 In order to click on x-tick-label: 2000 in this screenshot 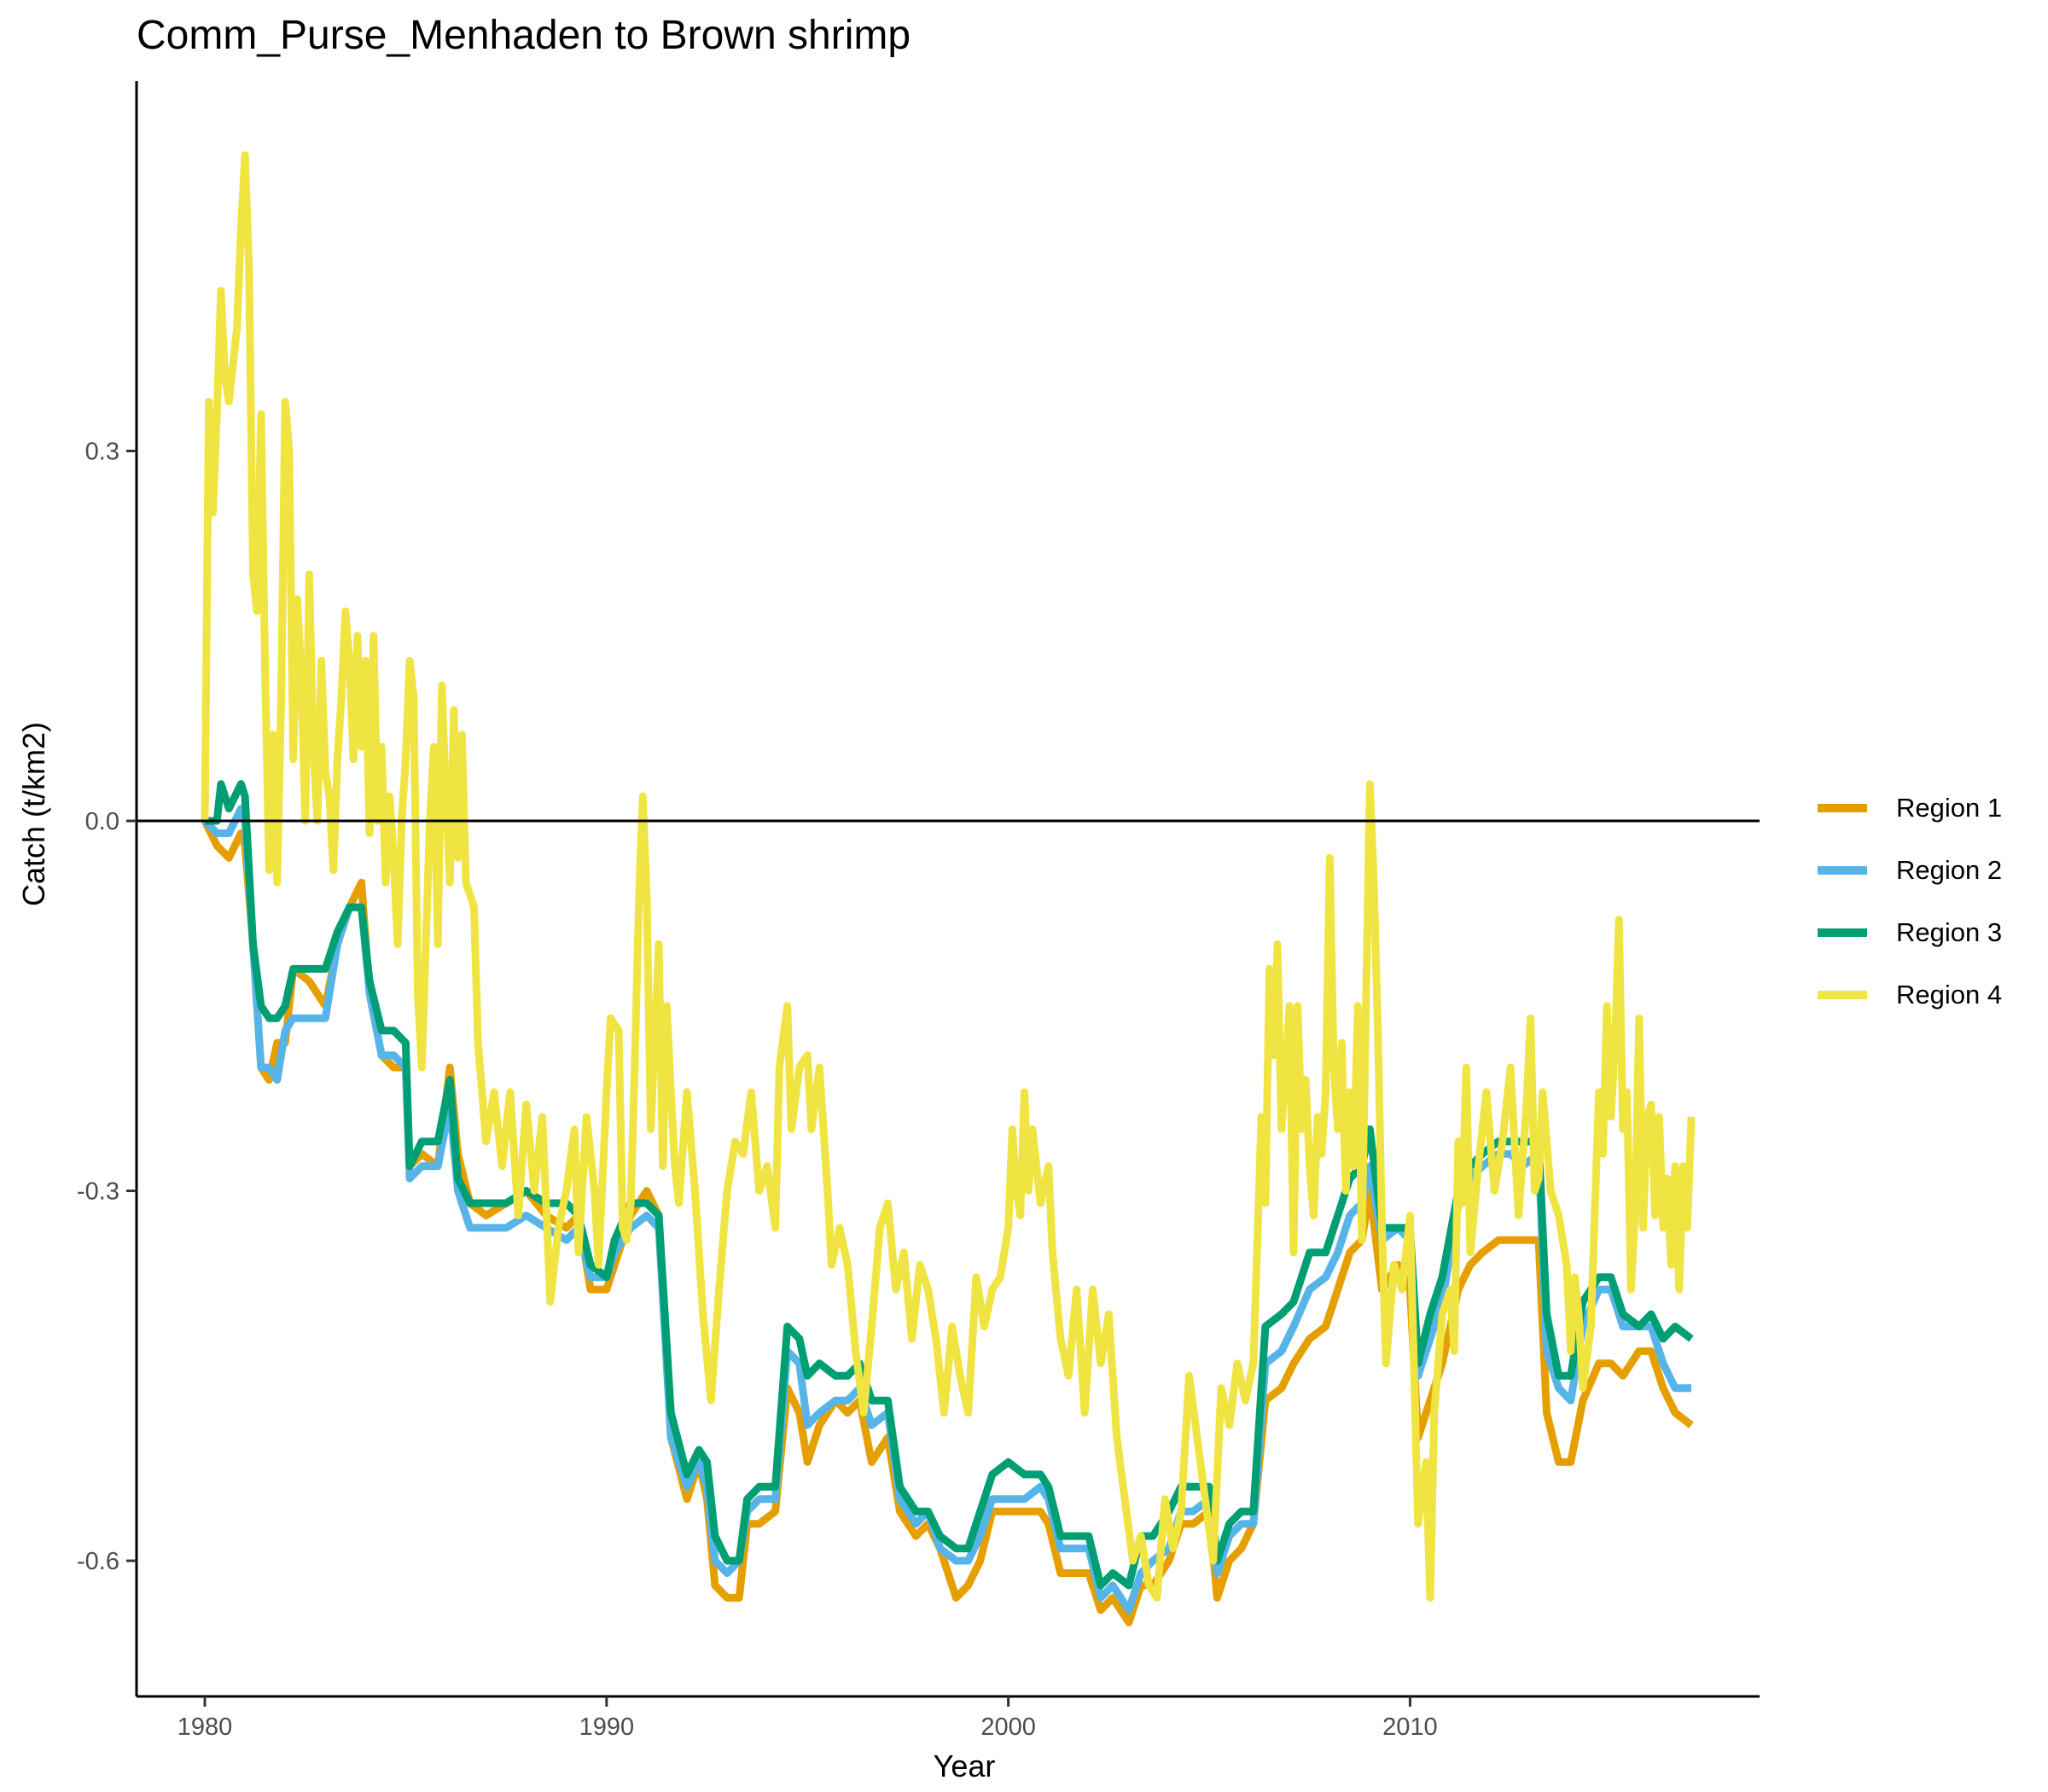, I will do `click(1008, 1727)`.